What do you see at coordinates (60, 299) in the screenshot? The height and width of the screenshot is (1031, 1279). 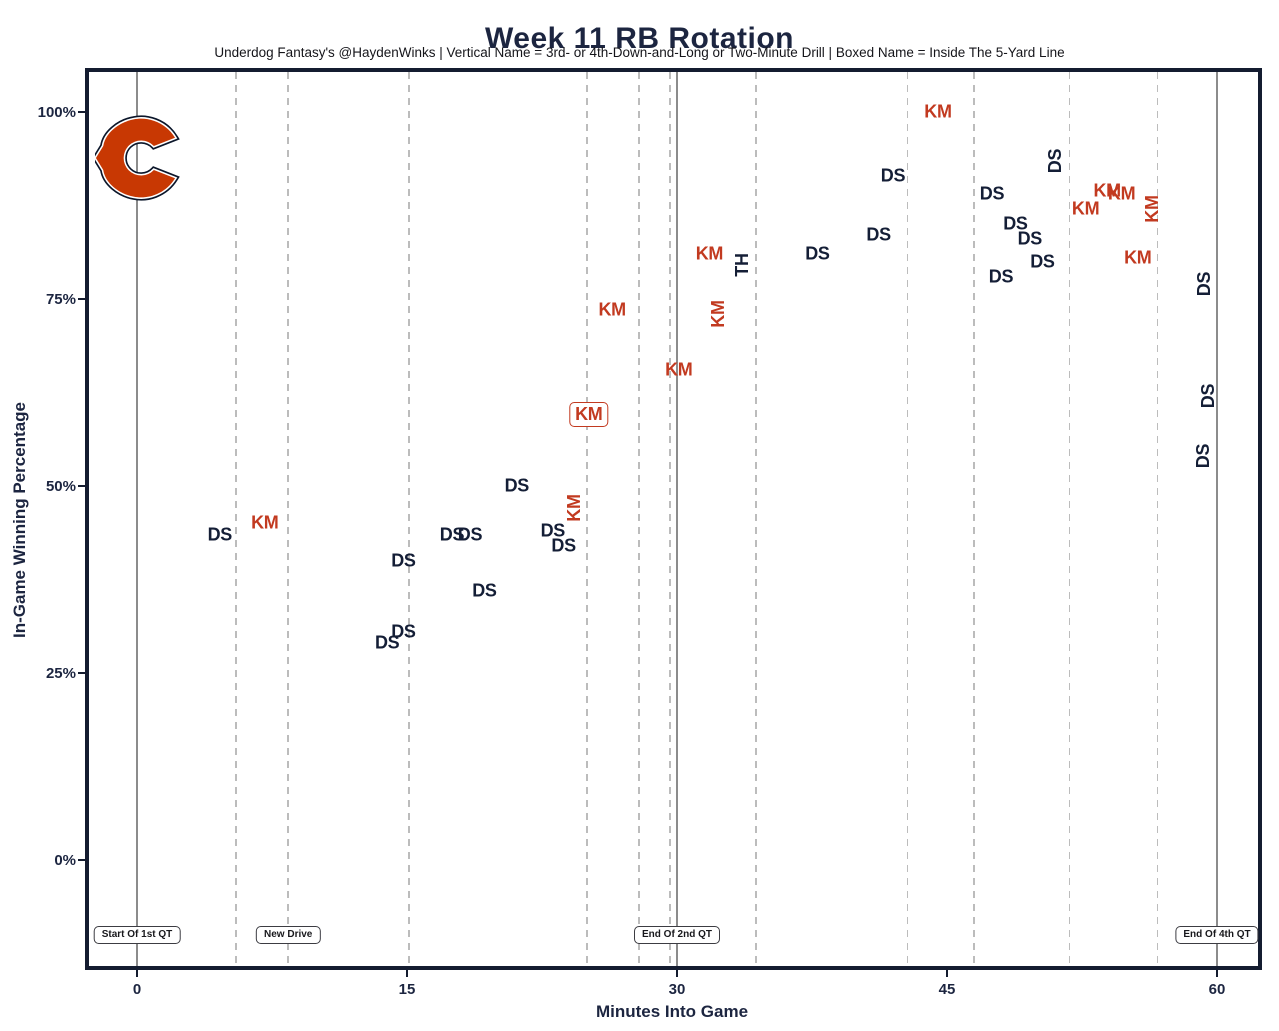 I see `y-tick-label: 75%` at bounding box center [60, 299].